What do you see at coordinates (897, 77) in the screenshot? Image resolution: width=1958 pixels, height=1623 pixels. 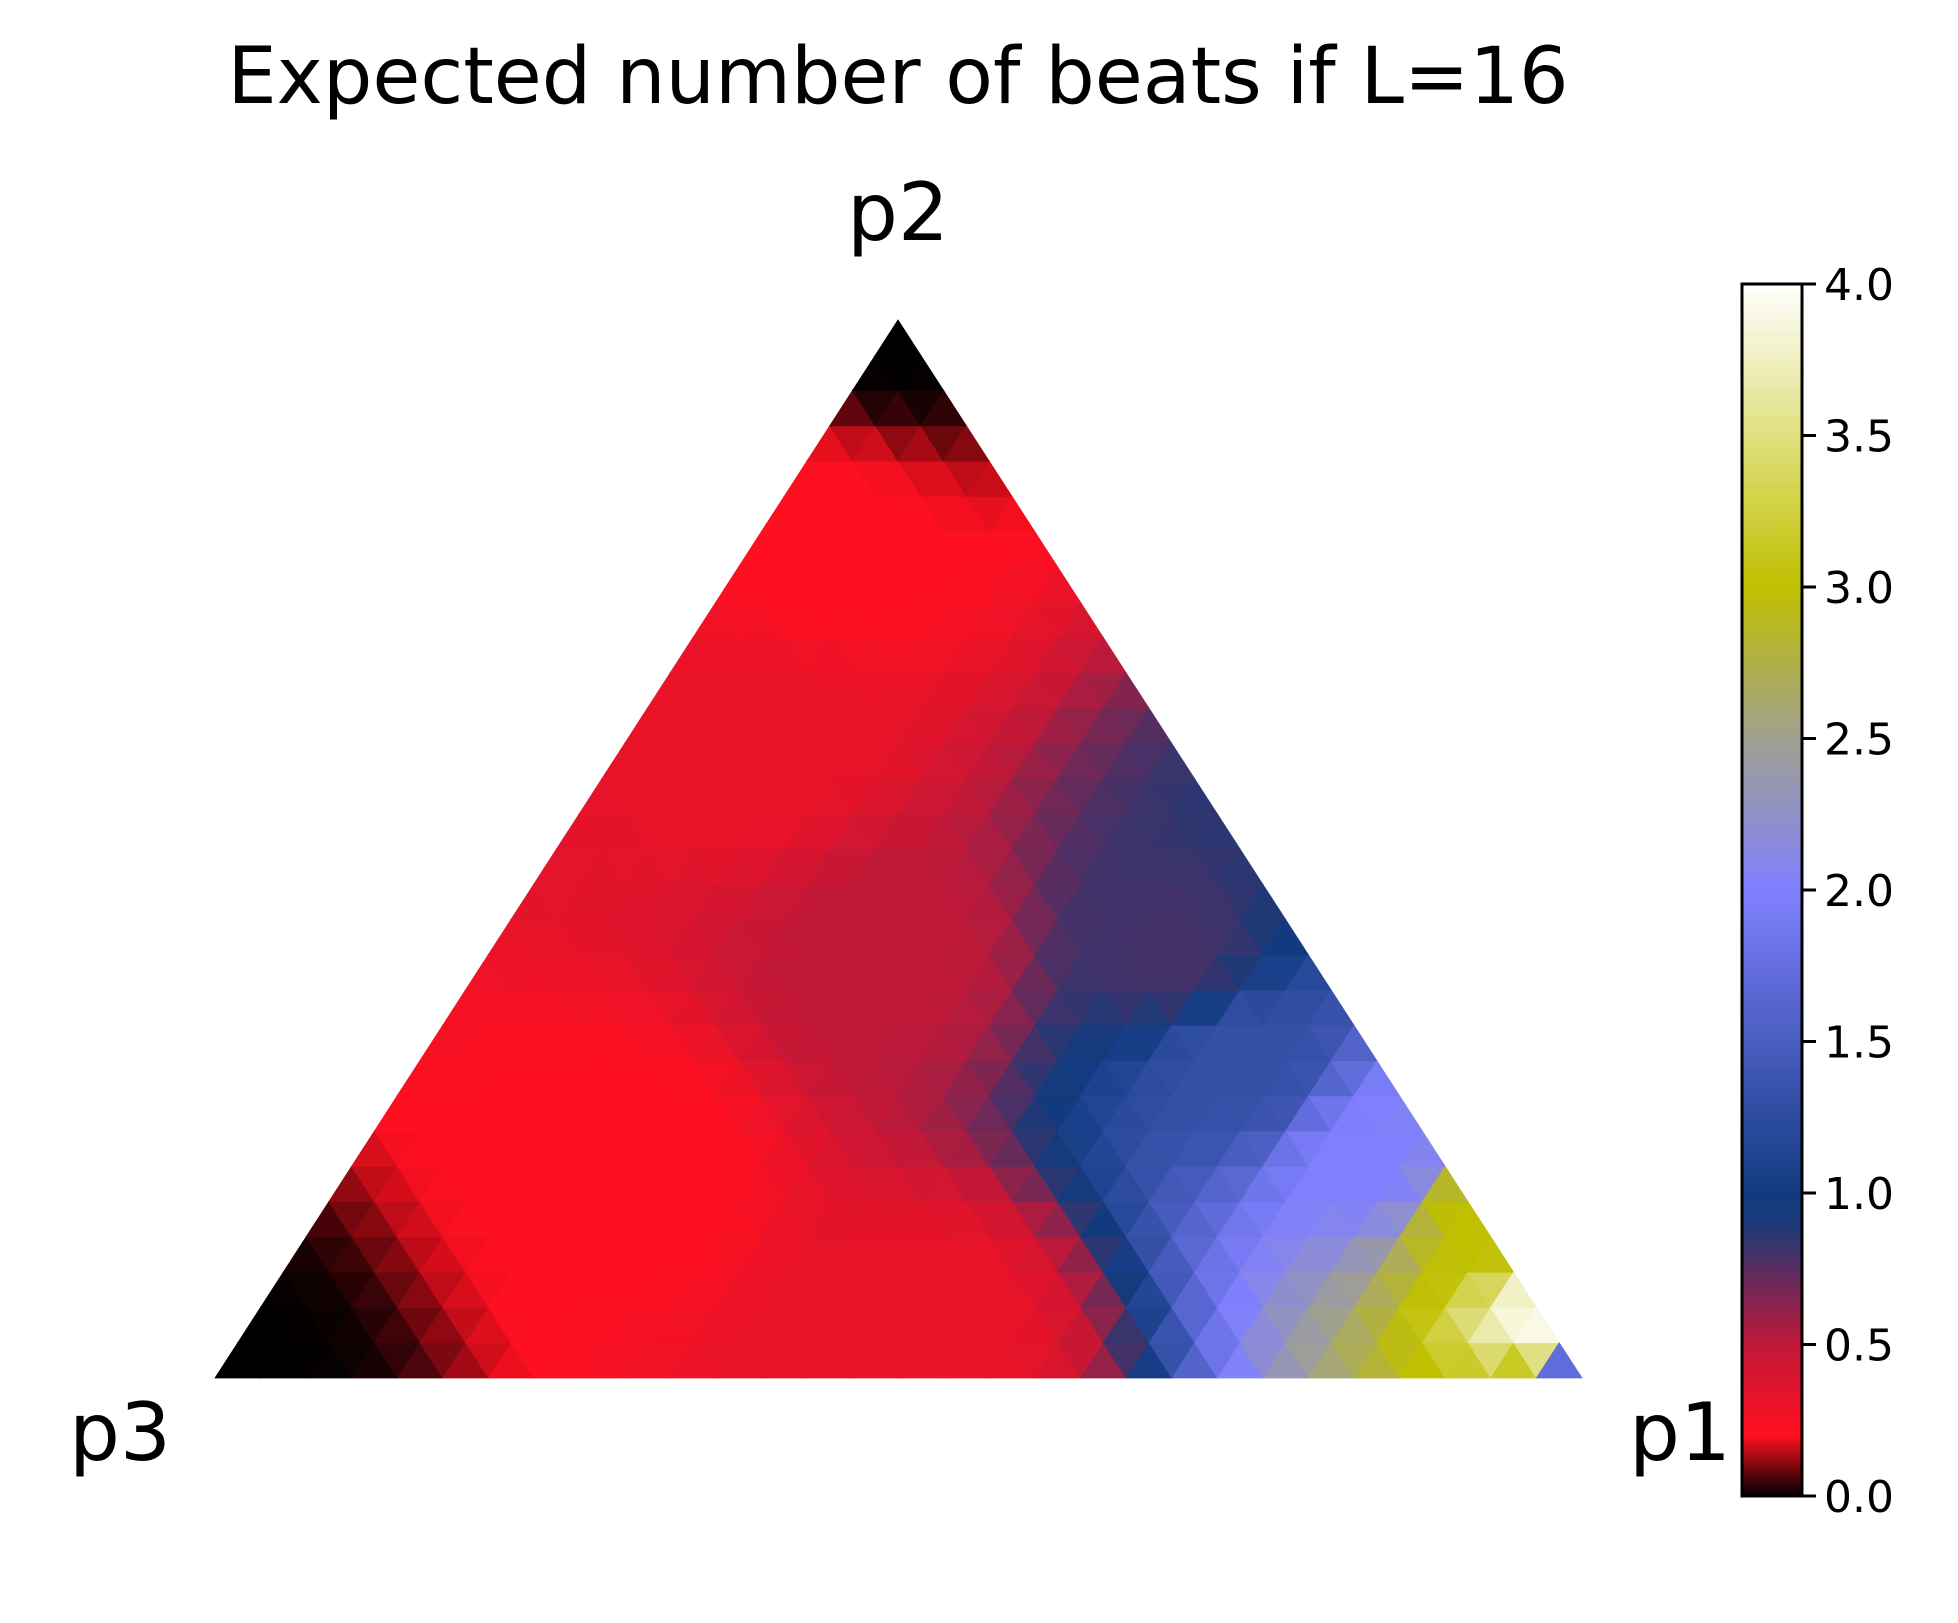 I see `chart-title: Expected number of beats if L=16` at bounding box center [897, 77].